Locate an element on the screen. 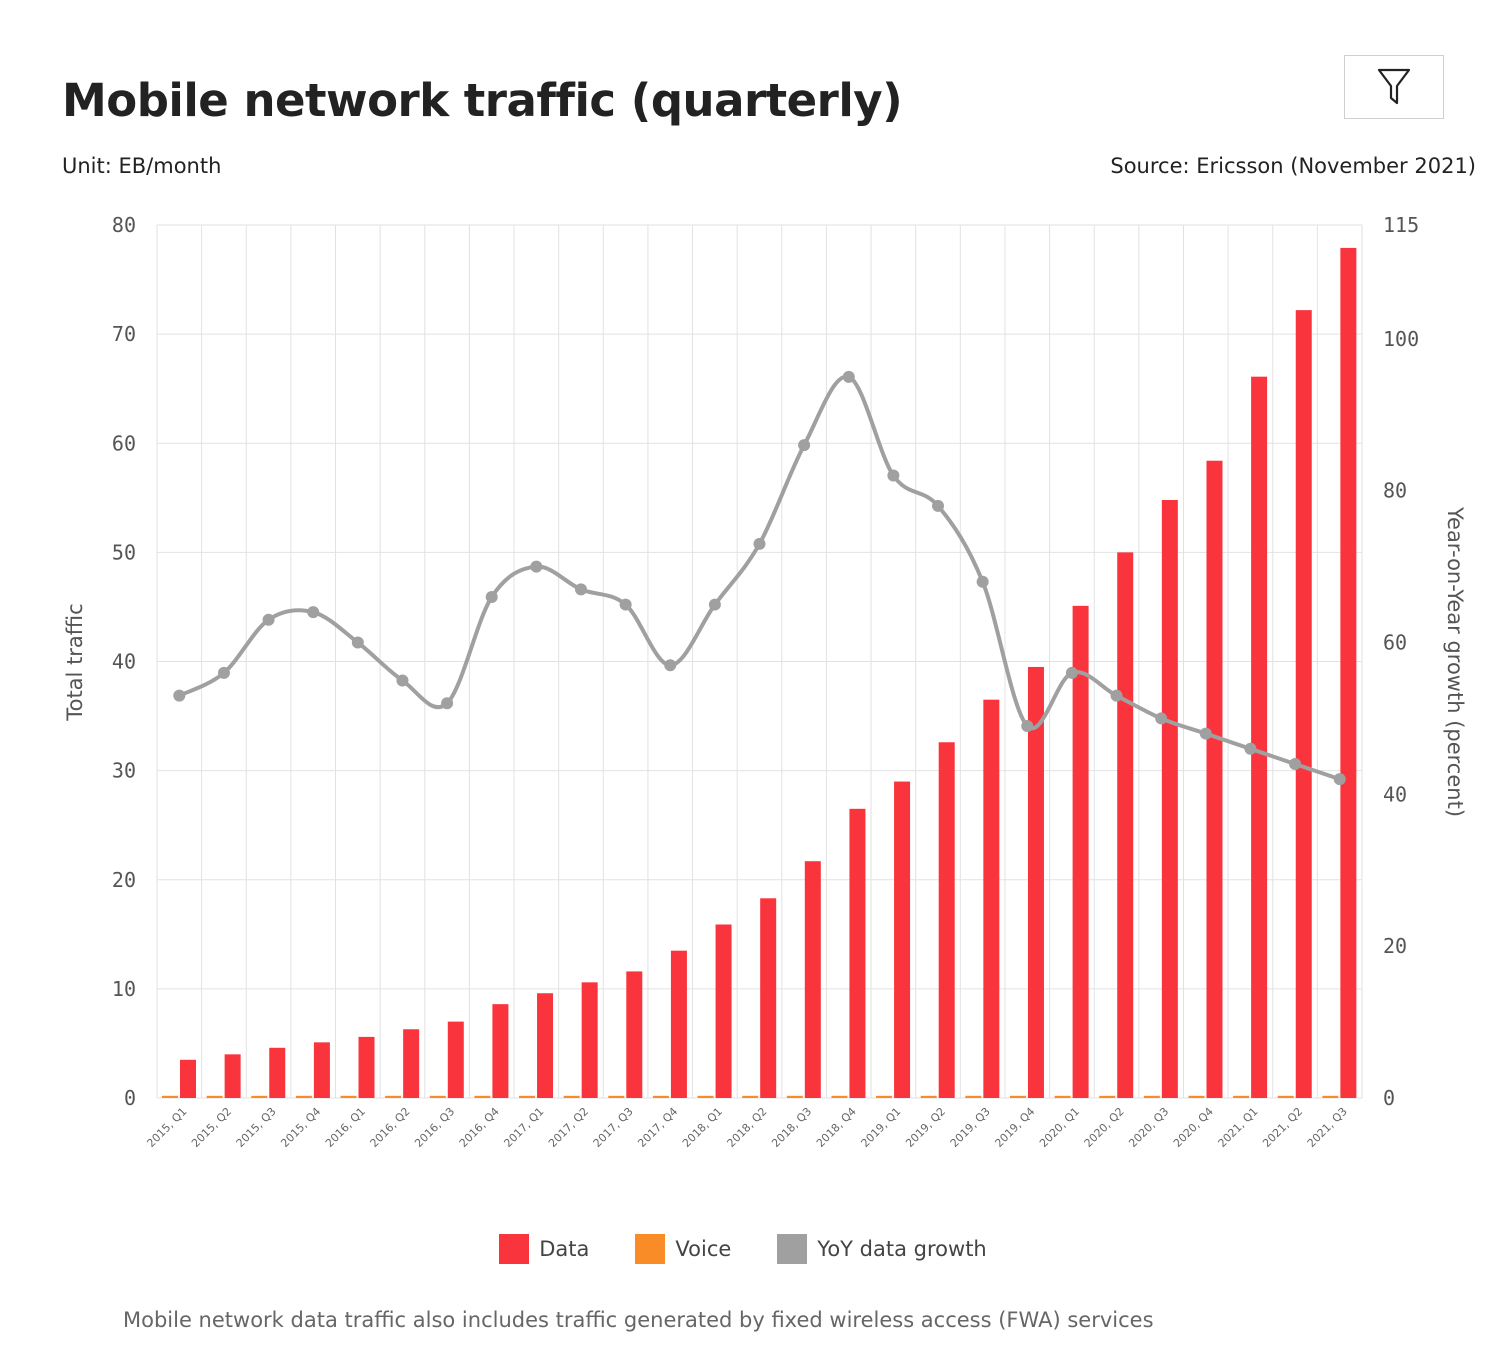  legend-item-voice: Voice is located at coordinates (683, 1249).